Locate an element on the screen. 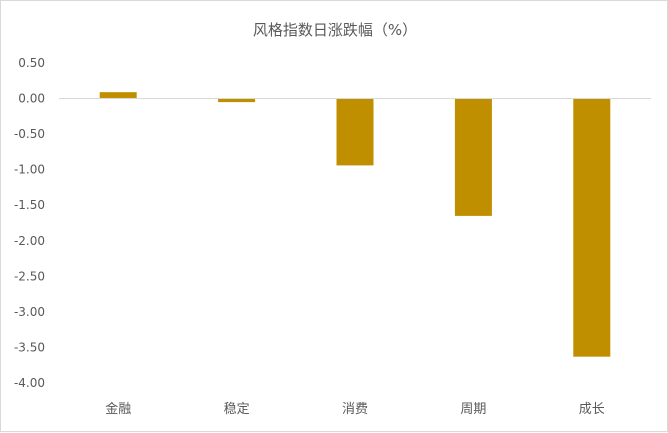  y-tick-label: -2.00 is located at coordinates (29, 241).